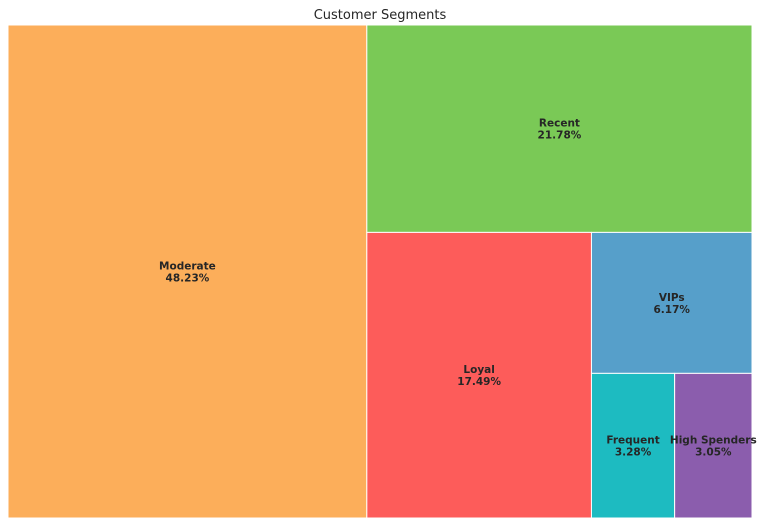 The image size is (760, 526). I want to click on tile-name-high-spenders: High Spenders, so click(713, 441).